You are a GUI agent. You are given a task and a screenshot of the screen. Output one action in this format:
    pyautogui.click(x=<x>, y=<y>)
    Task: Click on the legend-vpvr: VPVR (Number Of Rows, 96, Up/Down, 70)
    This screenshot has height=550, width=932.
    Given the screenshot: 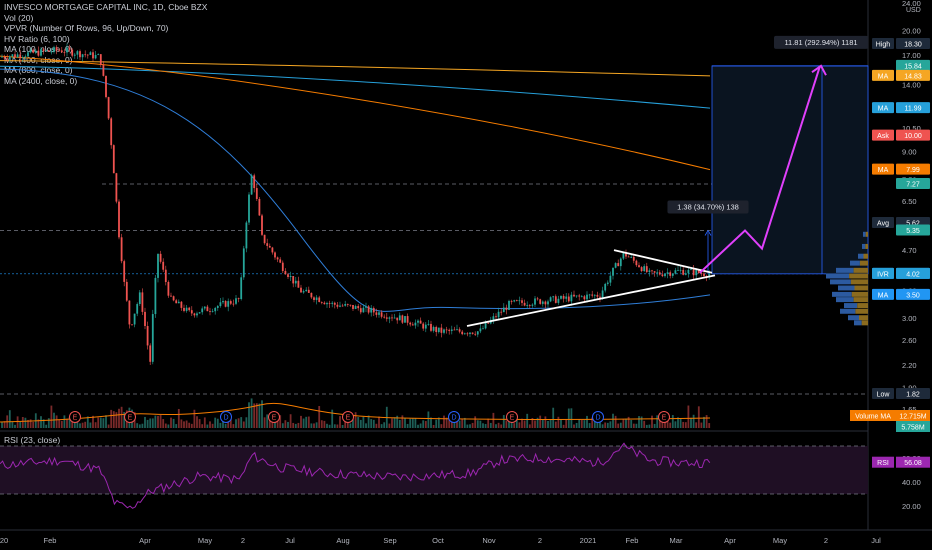 What is the action you would take?
    pyautogui.click(x=86, y=28)
    